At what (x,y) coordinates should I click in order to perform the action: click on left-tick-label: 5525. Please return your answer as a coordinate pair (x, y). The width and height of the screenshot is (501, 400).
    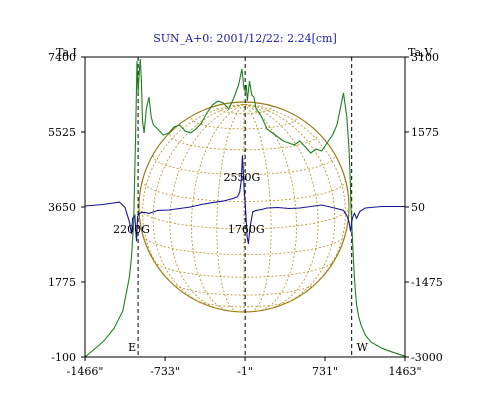
    Looking at the image, I should click on (62, 132).